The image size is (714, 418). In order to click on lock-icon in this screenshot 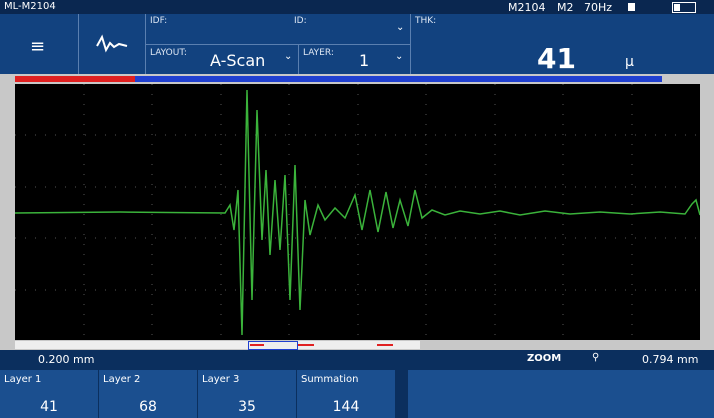, I will do `click(631, 7)`.